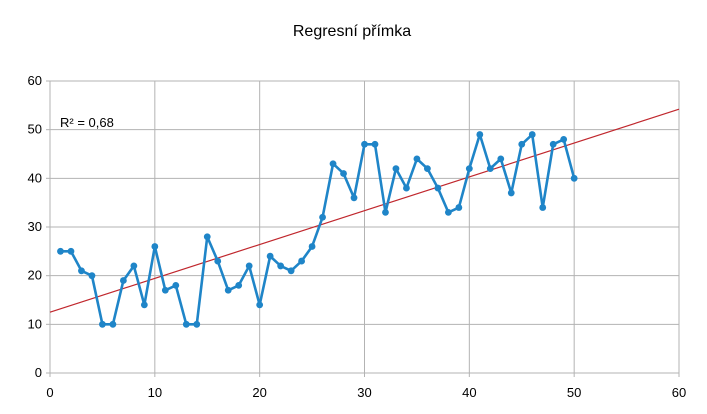 The height and width of the screenshot is (414, 707). What do you see at coordinates (35, 129) in the screenshot?
I see `y-tick-label: 50` at bounding box center [35, 129].